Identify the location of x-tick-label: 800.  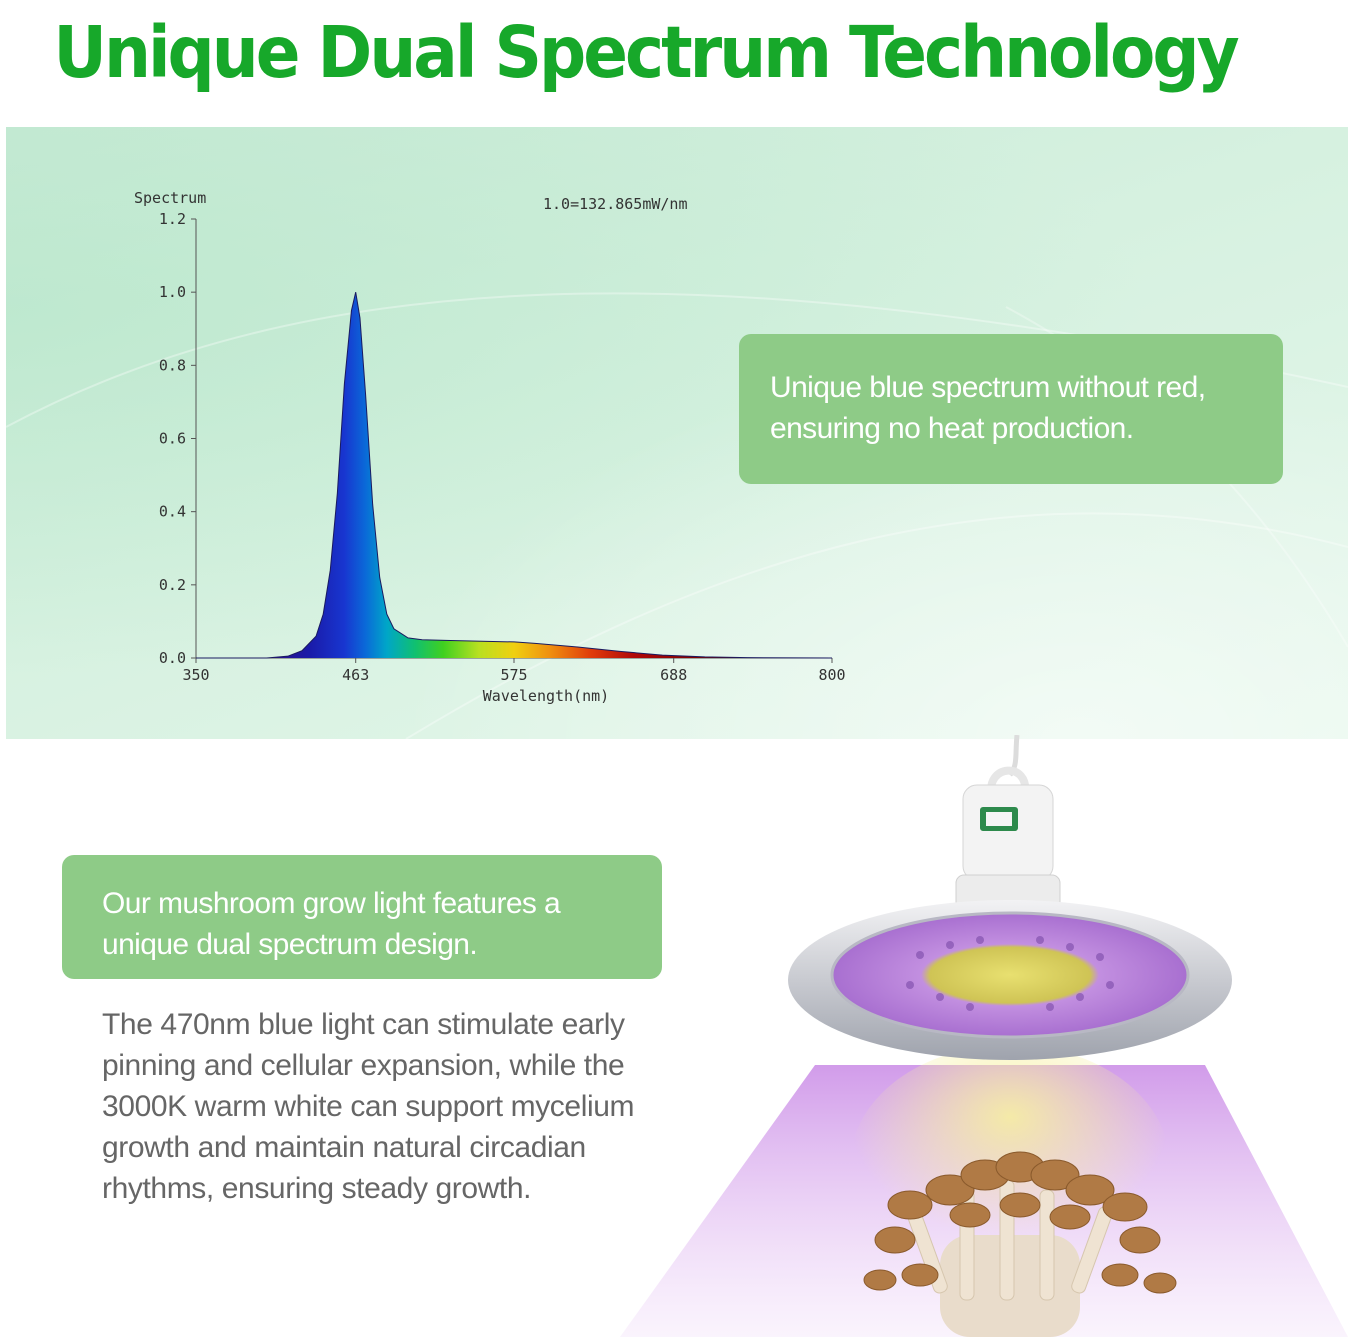
(831, 675).